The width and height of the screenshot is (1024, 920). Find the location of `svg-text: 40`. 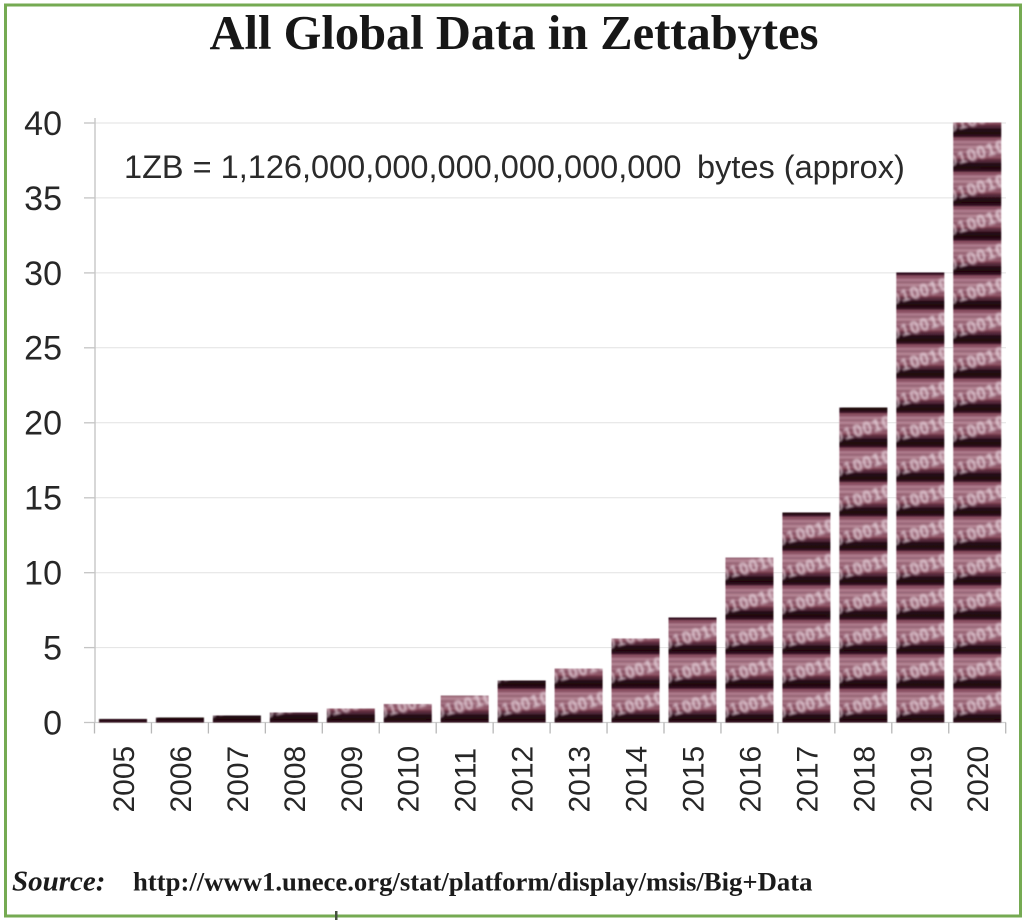

svg-text: 40 is located at coordinates (43, 124).